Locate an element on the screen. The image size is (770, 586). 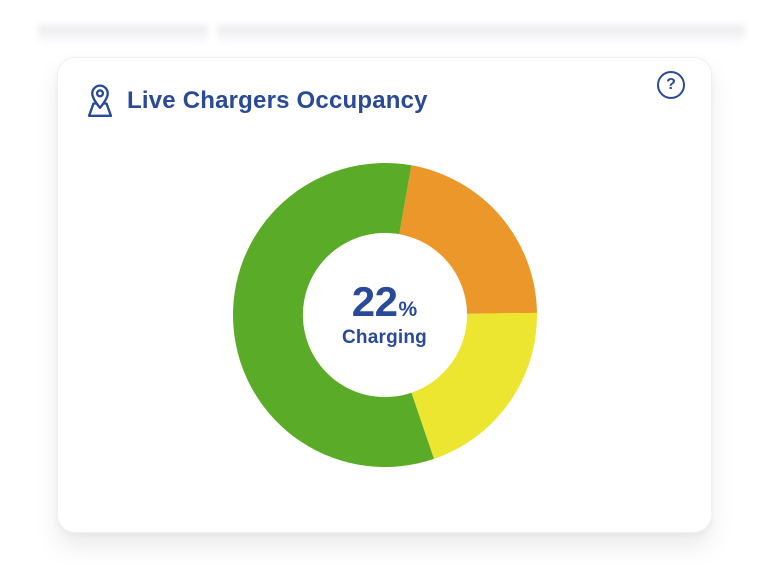
card-title: Live Chargers Occupancy is located at coordinates (277, 100).